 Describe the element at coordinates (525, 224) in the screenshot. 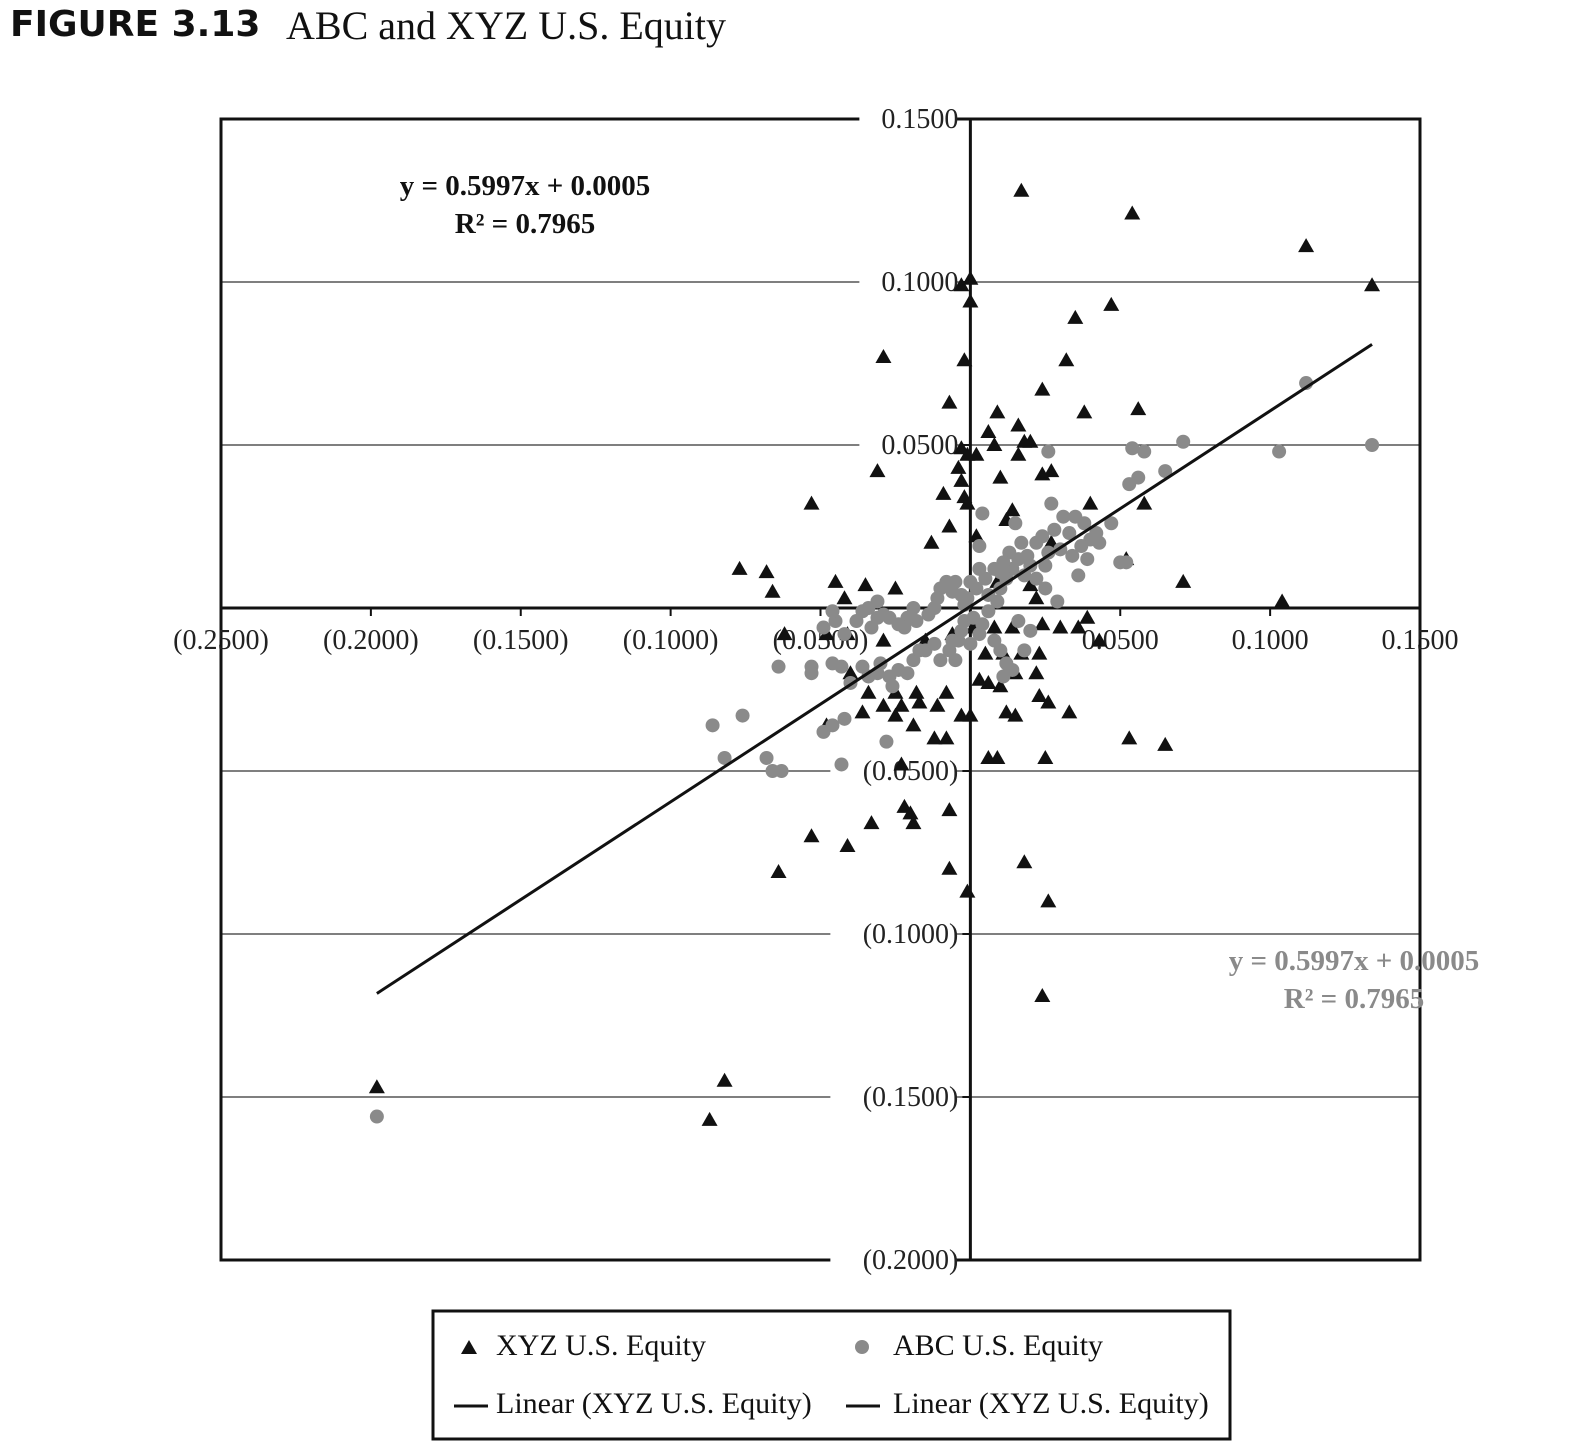

I see `equation-annotation-black-line2: R² = 0.7965` at that location.